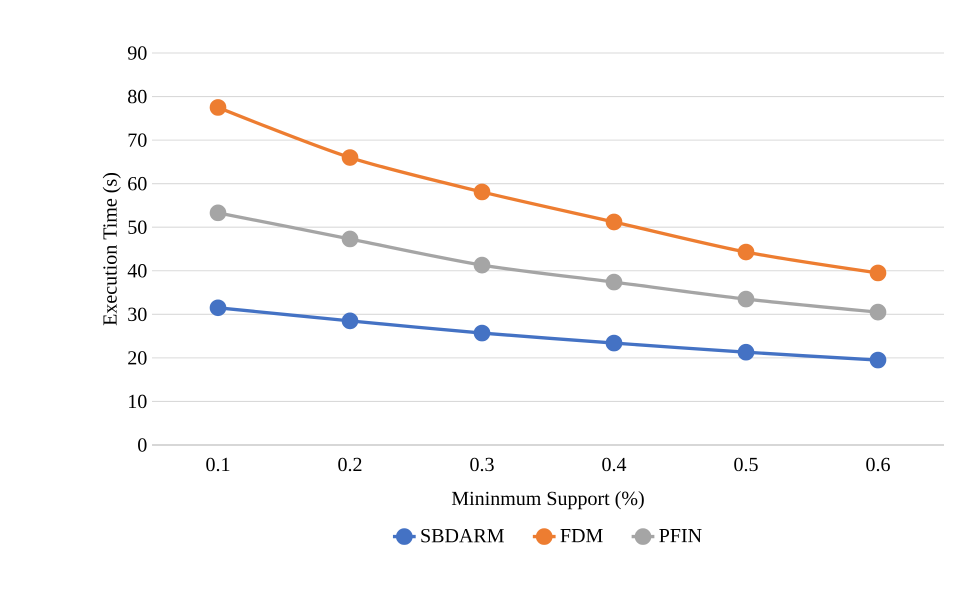 The image size is (970, 606). I want to click on legend-label: PFIN, so click(680, 535).